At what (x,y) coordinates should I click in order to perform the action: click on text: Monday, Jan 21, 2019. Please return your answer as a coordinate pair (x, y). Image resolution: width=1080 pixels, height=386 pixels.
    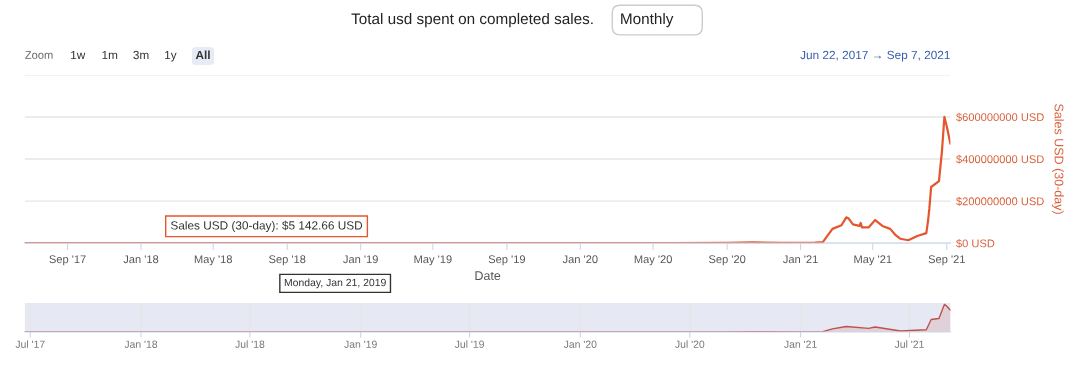
    Looking at the image, I should click on (335, 283).